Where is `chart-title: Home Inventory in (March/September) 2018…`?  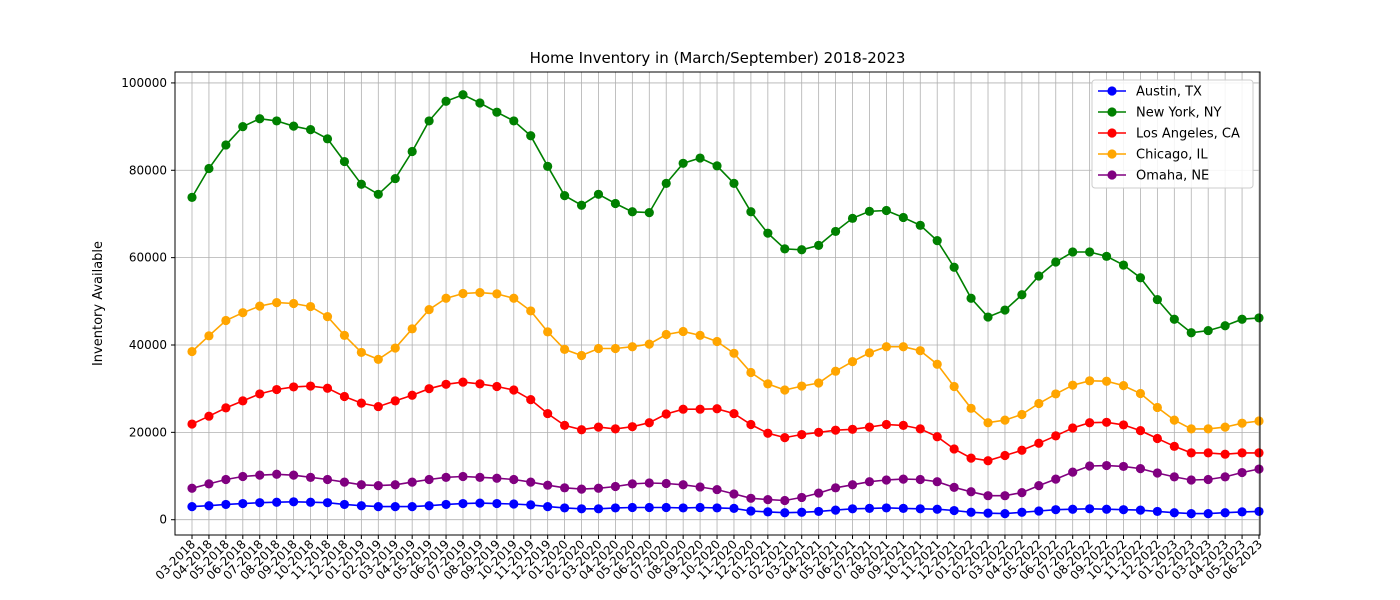
chart-title: Home Inventory in (March/September) 2018… is located at coordinates (718, 58).